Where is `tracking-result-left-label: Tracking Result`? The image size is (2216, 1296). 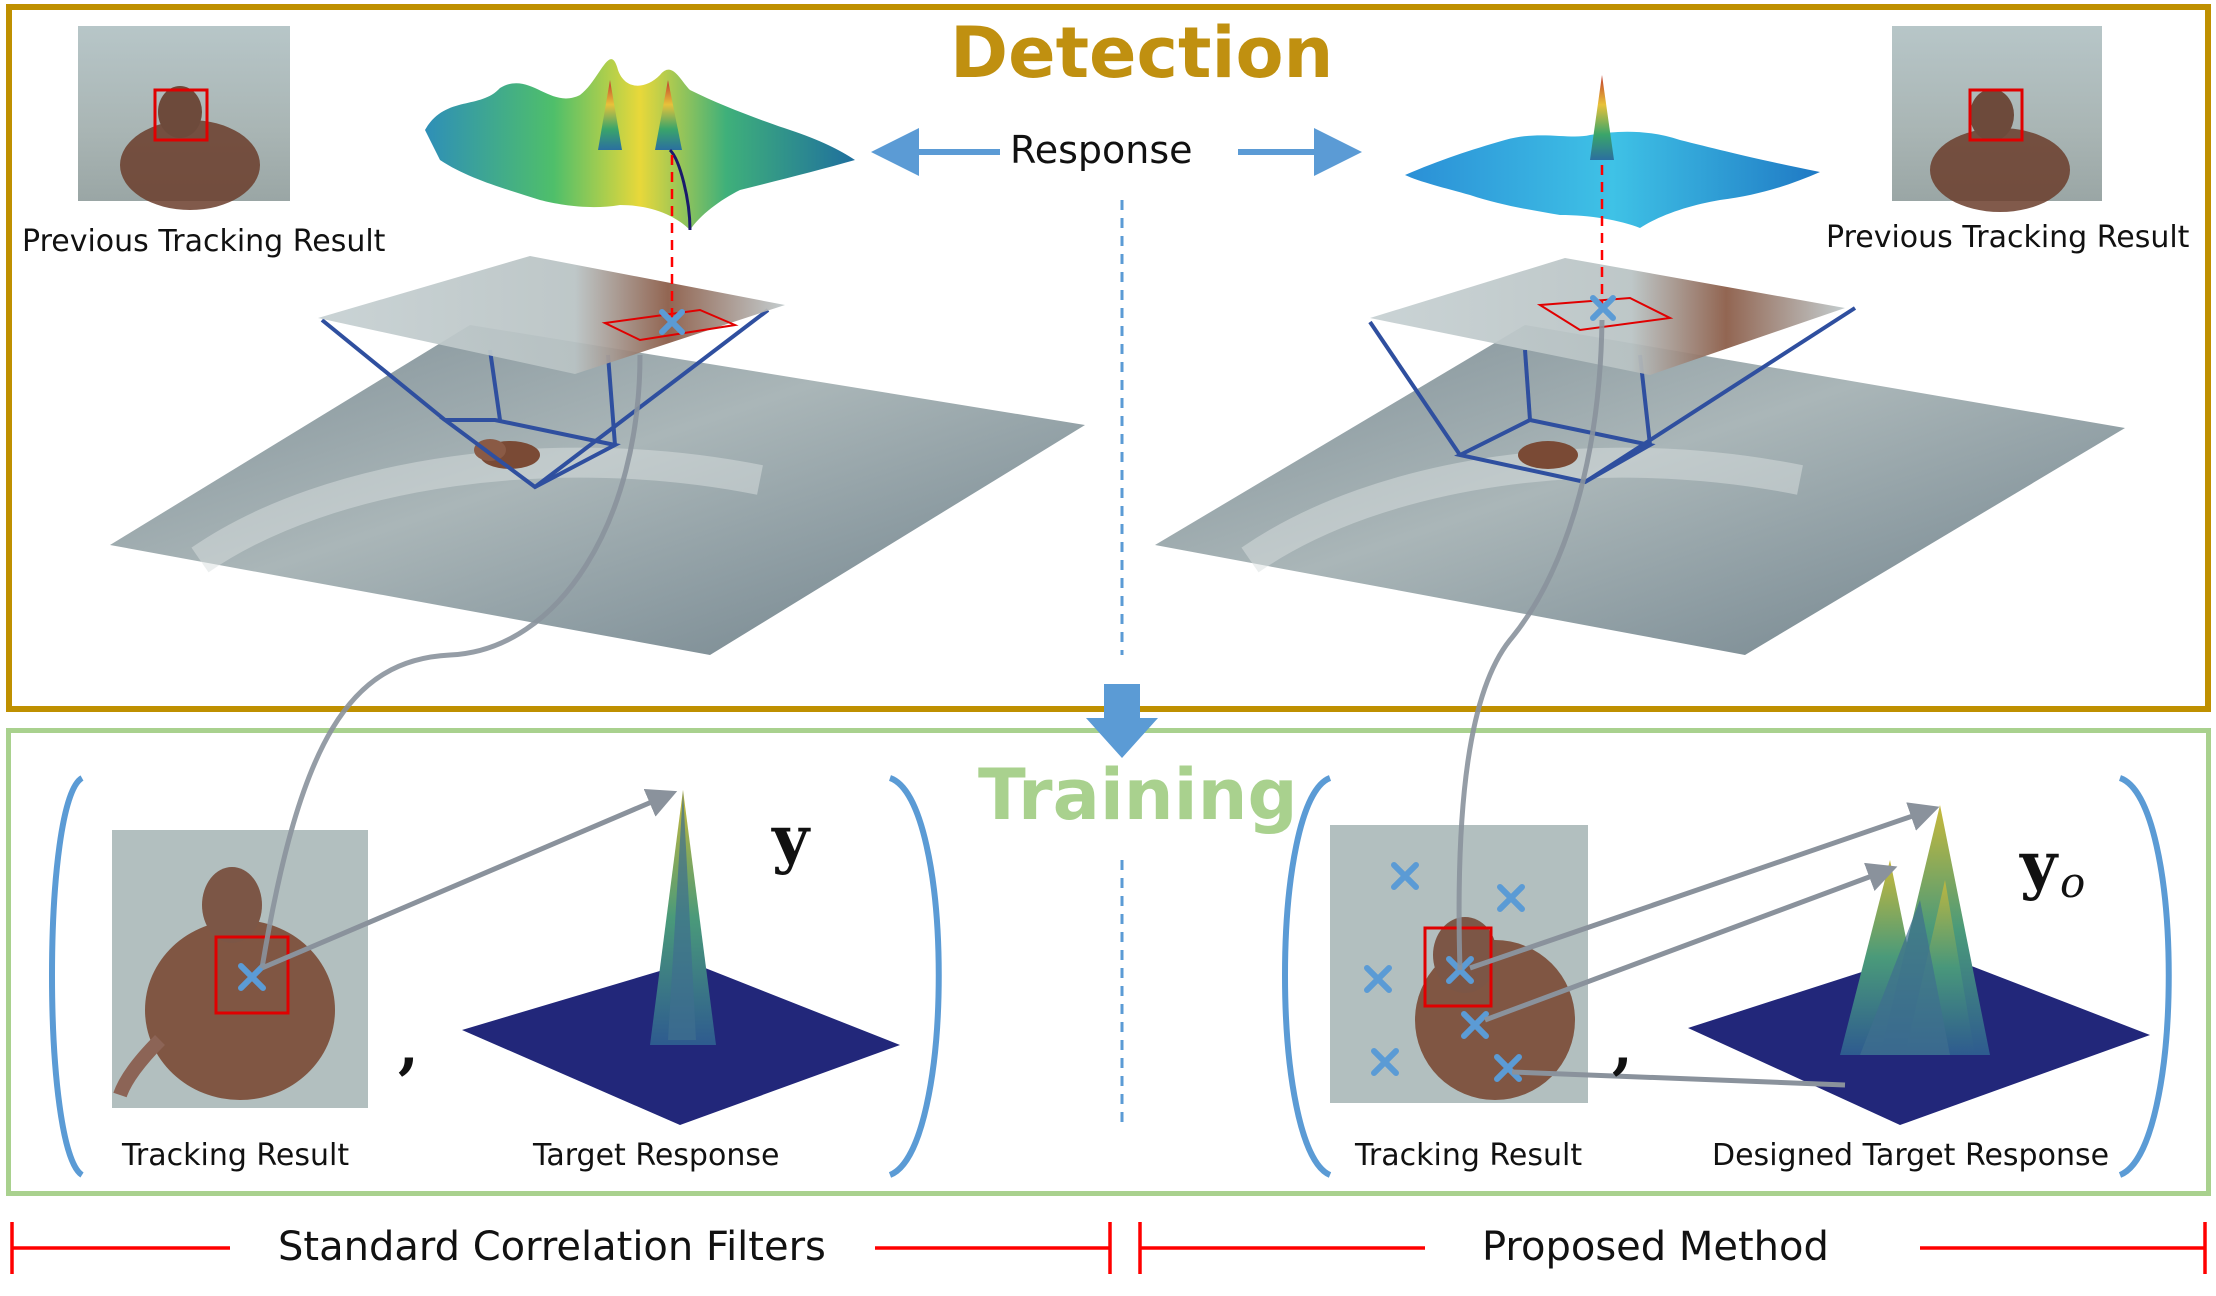
tracking-result-left-label: Tracking Result is located at coordinates (236, 1155).